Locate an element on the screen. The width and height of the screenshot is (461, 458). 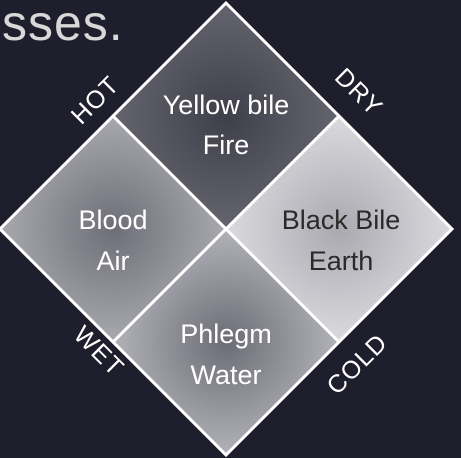
left-quadrant-line2: Air is located at coordinates (113, 261).